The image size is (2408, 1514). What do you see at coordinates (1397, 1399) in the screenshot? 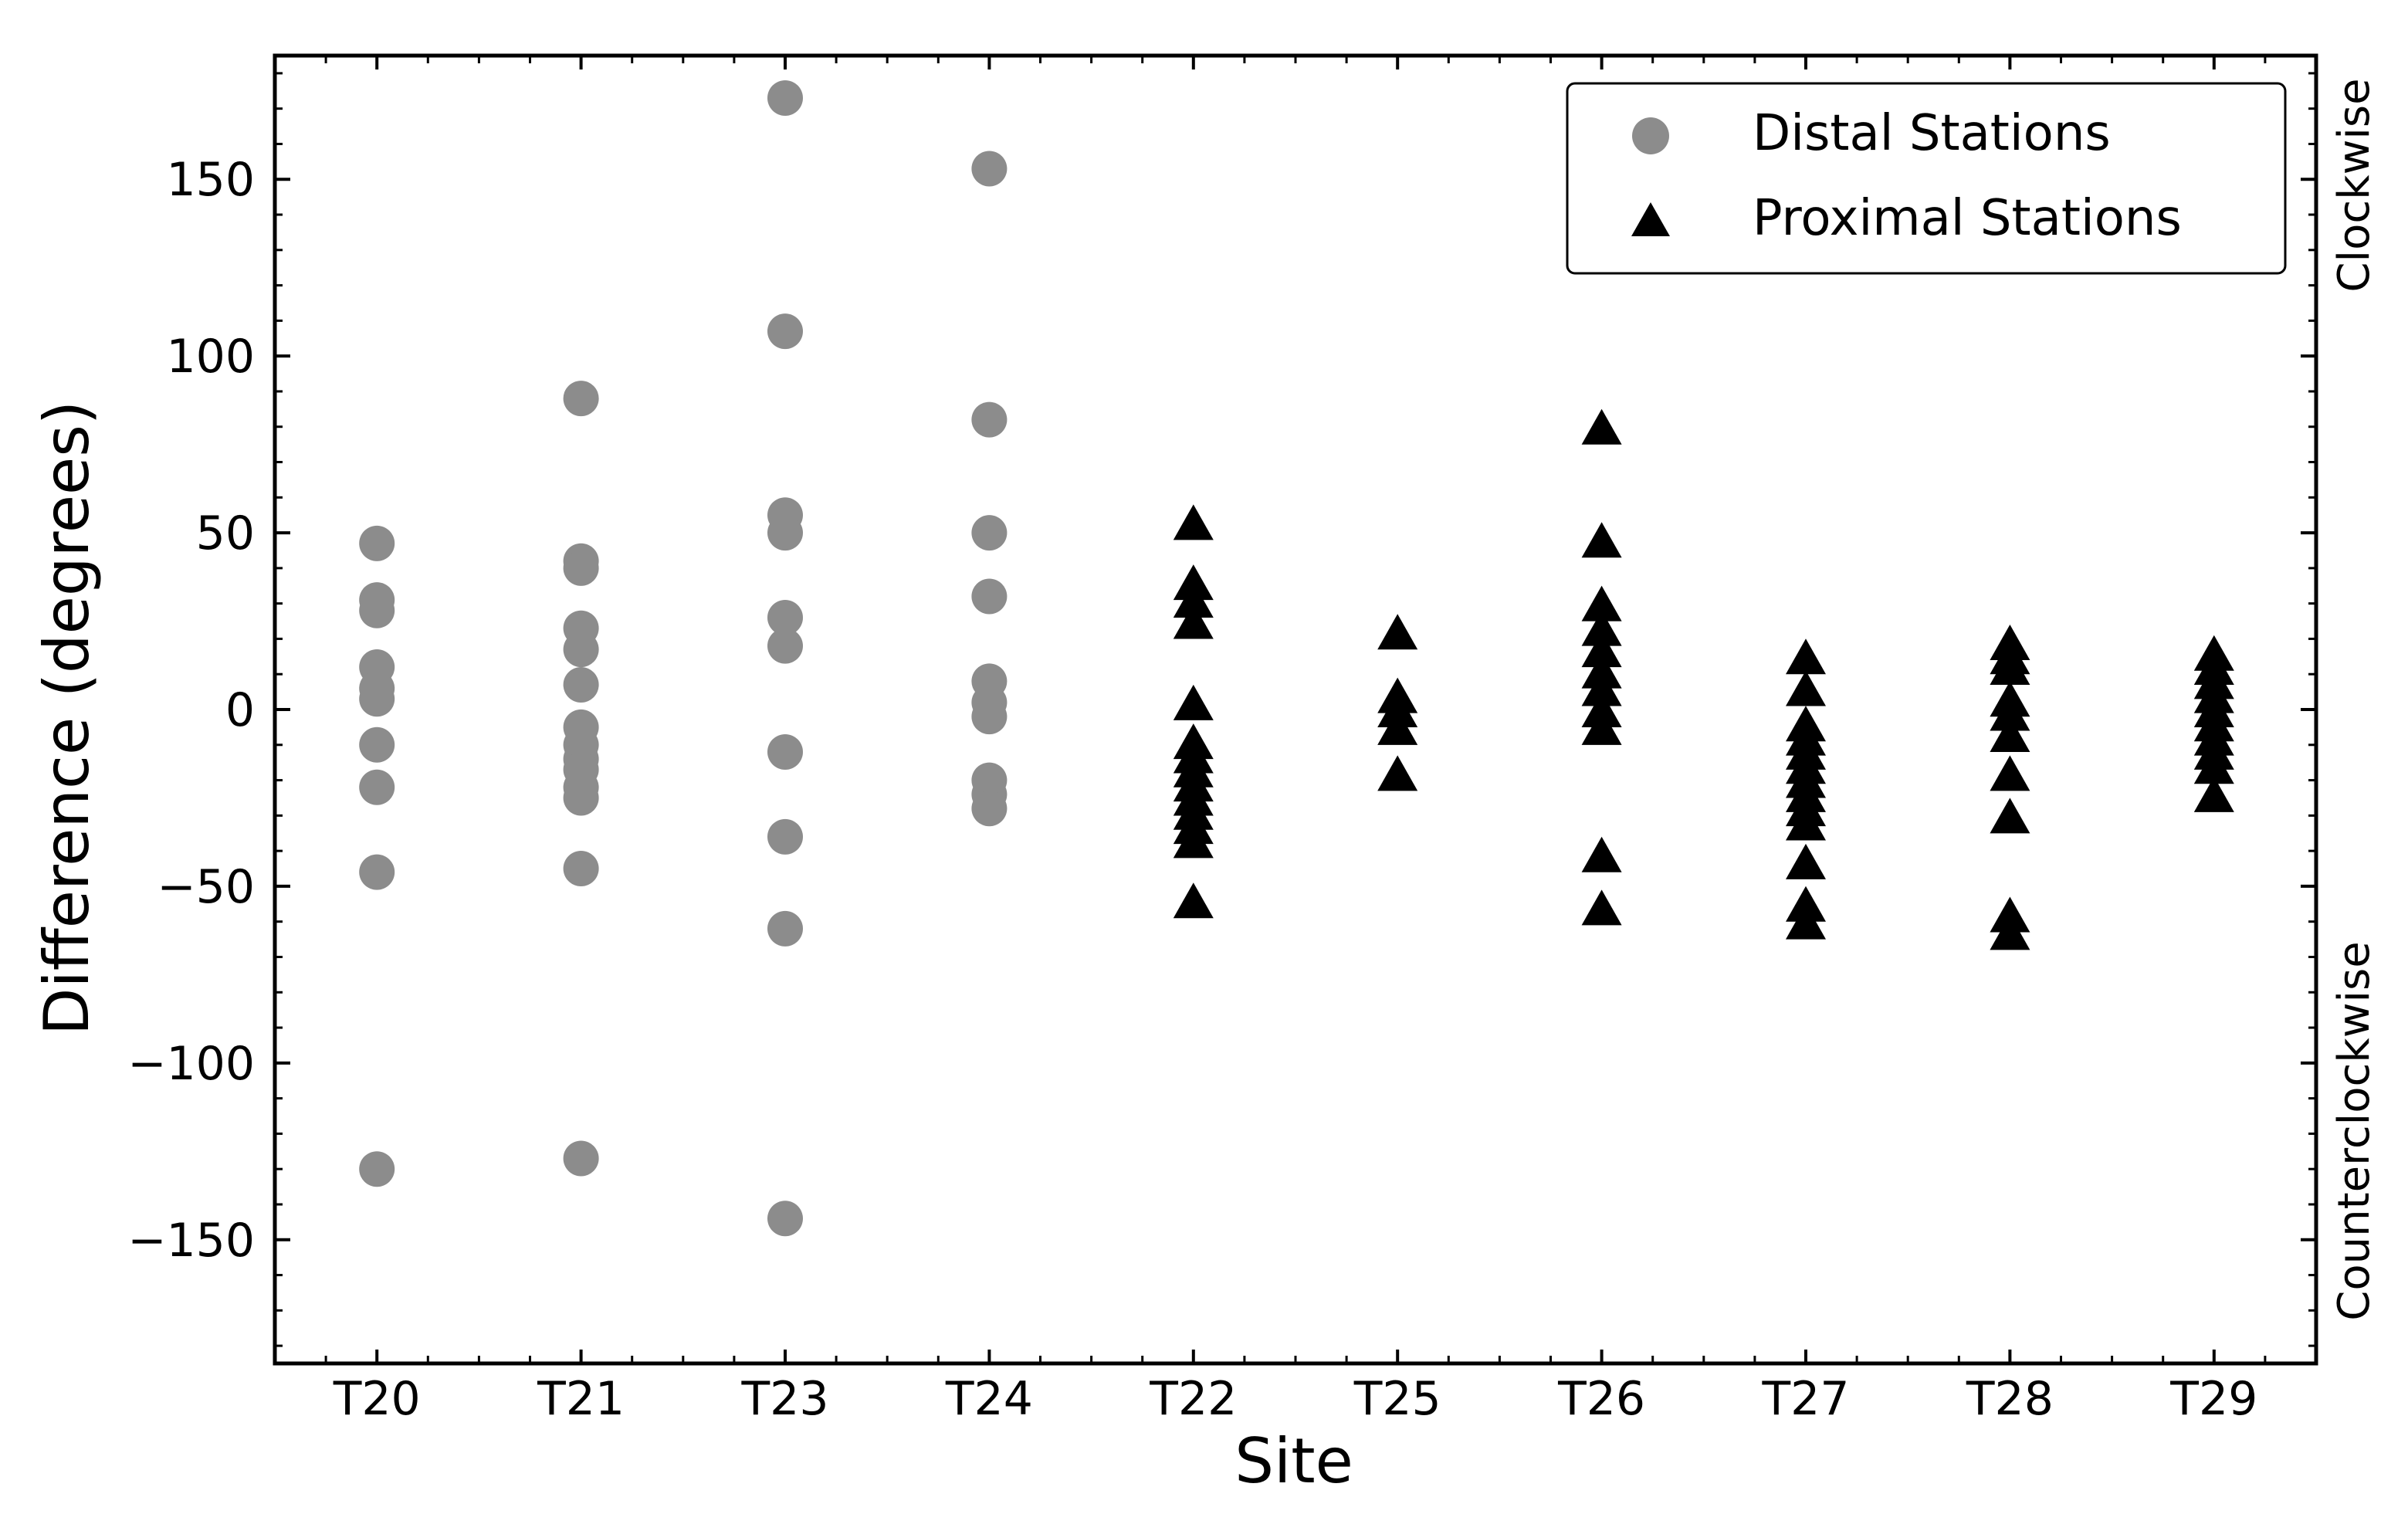
I see `x-tick-label: T25` at bounding box center [1397, 1399].